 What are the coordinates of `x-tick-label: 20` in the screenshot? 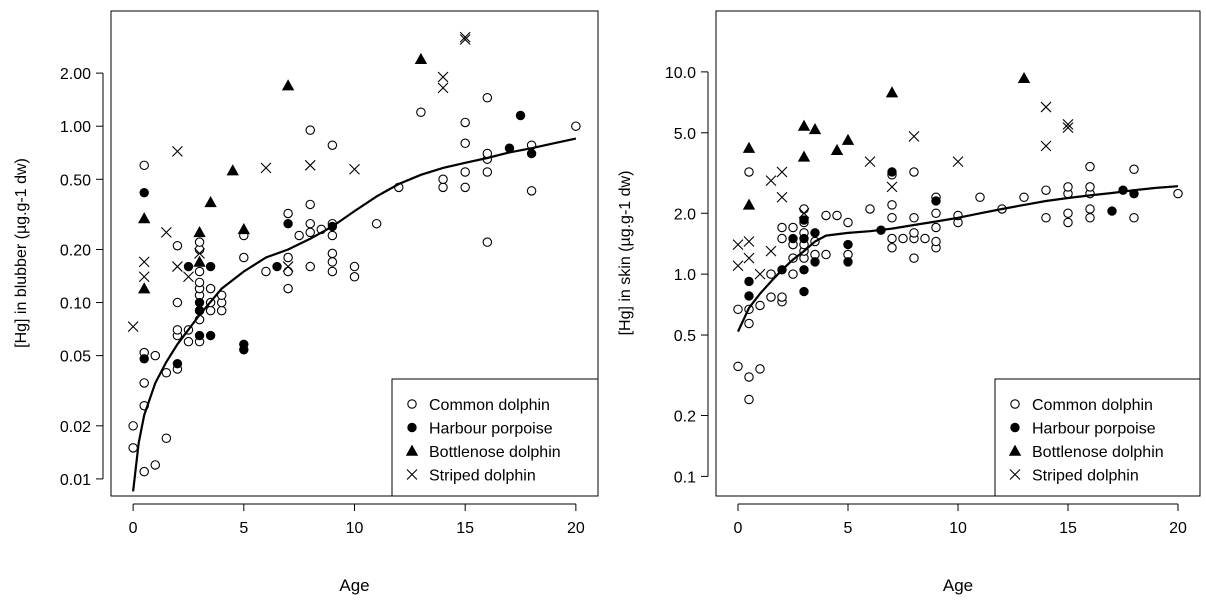 It's located at (576, 528).